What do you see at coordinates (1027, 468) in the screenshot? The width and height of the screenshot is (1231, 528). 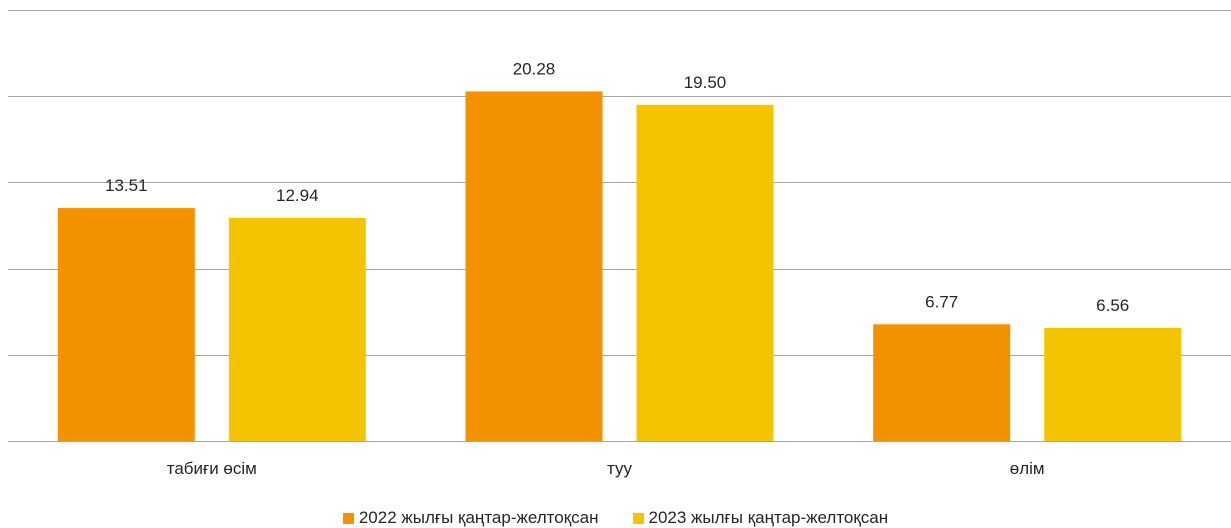 I see `x-tick-label: өлім` at bounding box center [1027, 468].